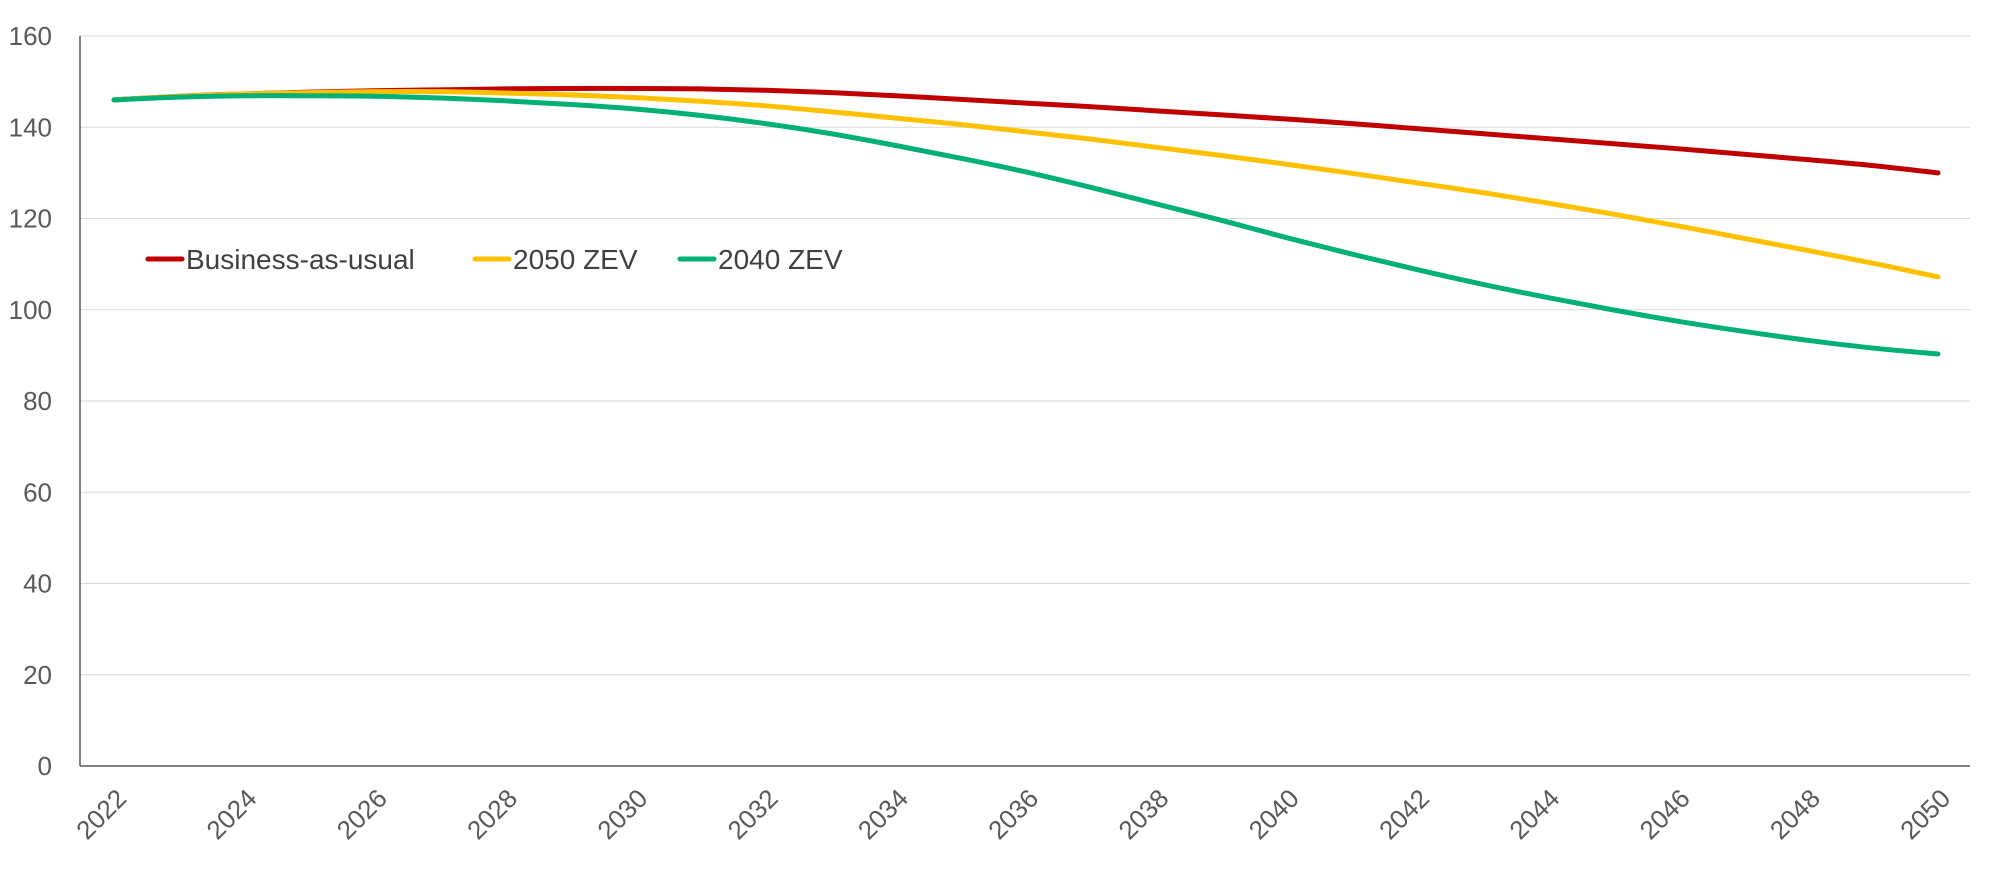 This screenshot has height=885, width=1995. I want to click on legend-item: Business-as-usual, so click(280, 259).